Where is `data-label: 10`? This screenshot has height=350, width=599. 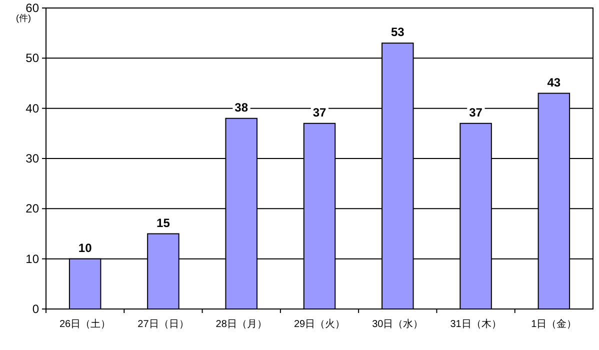
data-label: 10 is located at coordinates (85, 247).